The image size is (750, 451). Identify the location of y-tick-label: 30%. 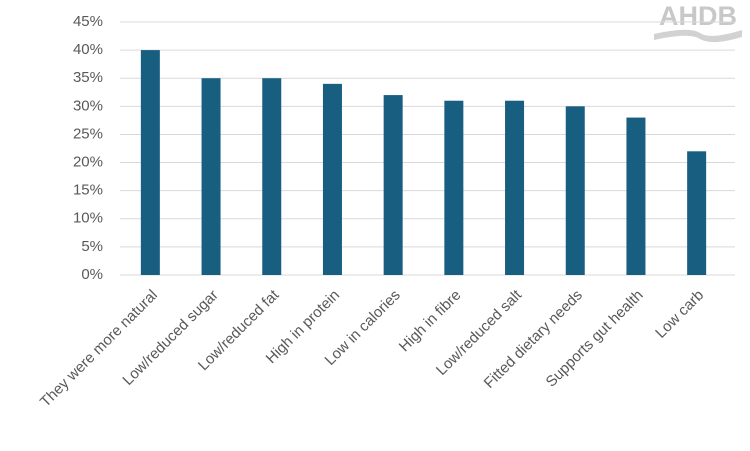
(88, 105).